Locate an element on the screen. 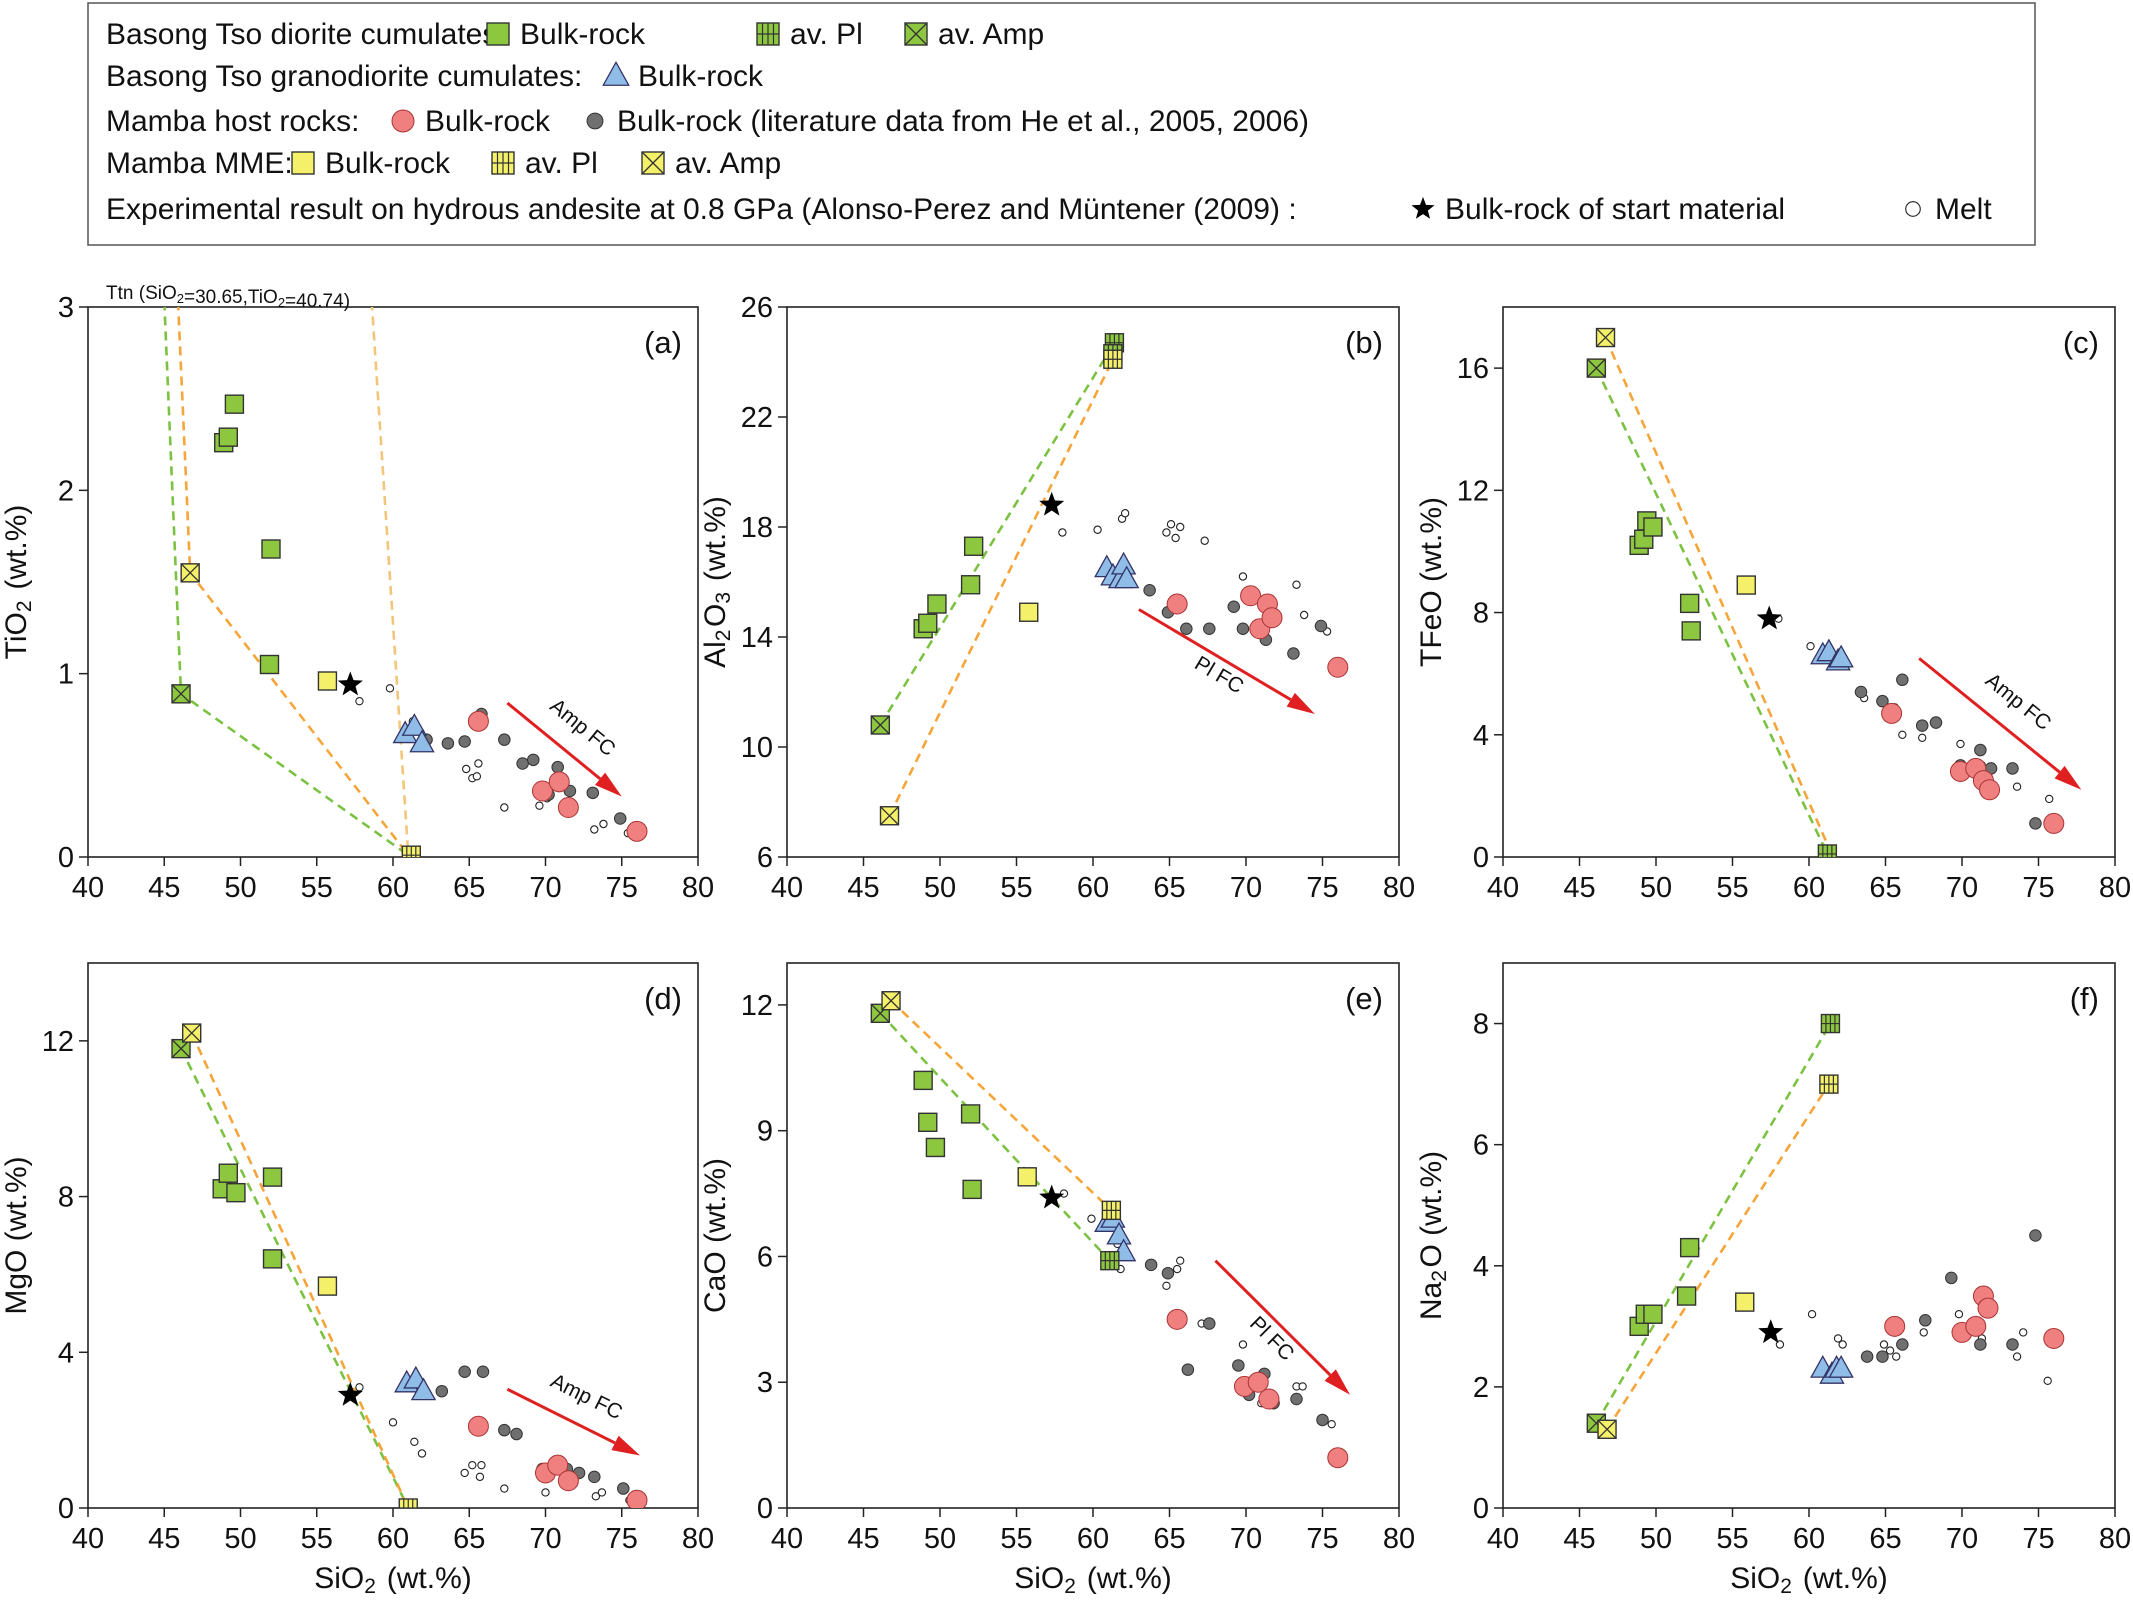 This screenshot has width=2133, height=1604. x-tick-label: 65 is located at coordinates (1885, 888).